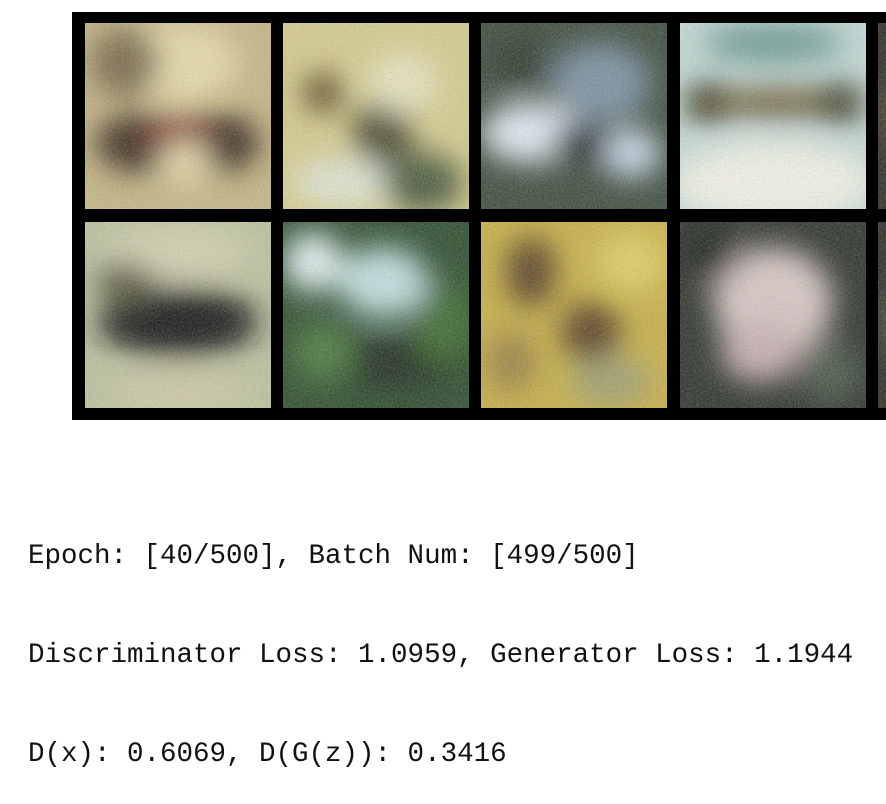 This screenshot has height=804, width=886. I want to click on log-line: Epoch: [40/500], Batch Num: [499/500], so click(333, 556).